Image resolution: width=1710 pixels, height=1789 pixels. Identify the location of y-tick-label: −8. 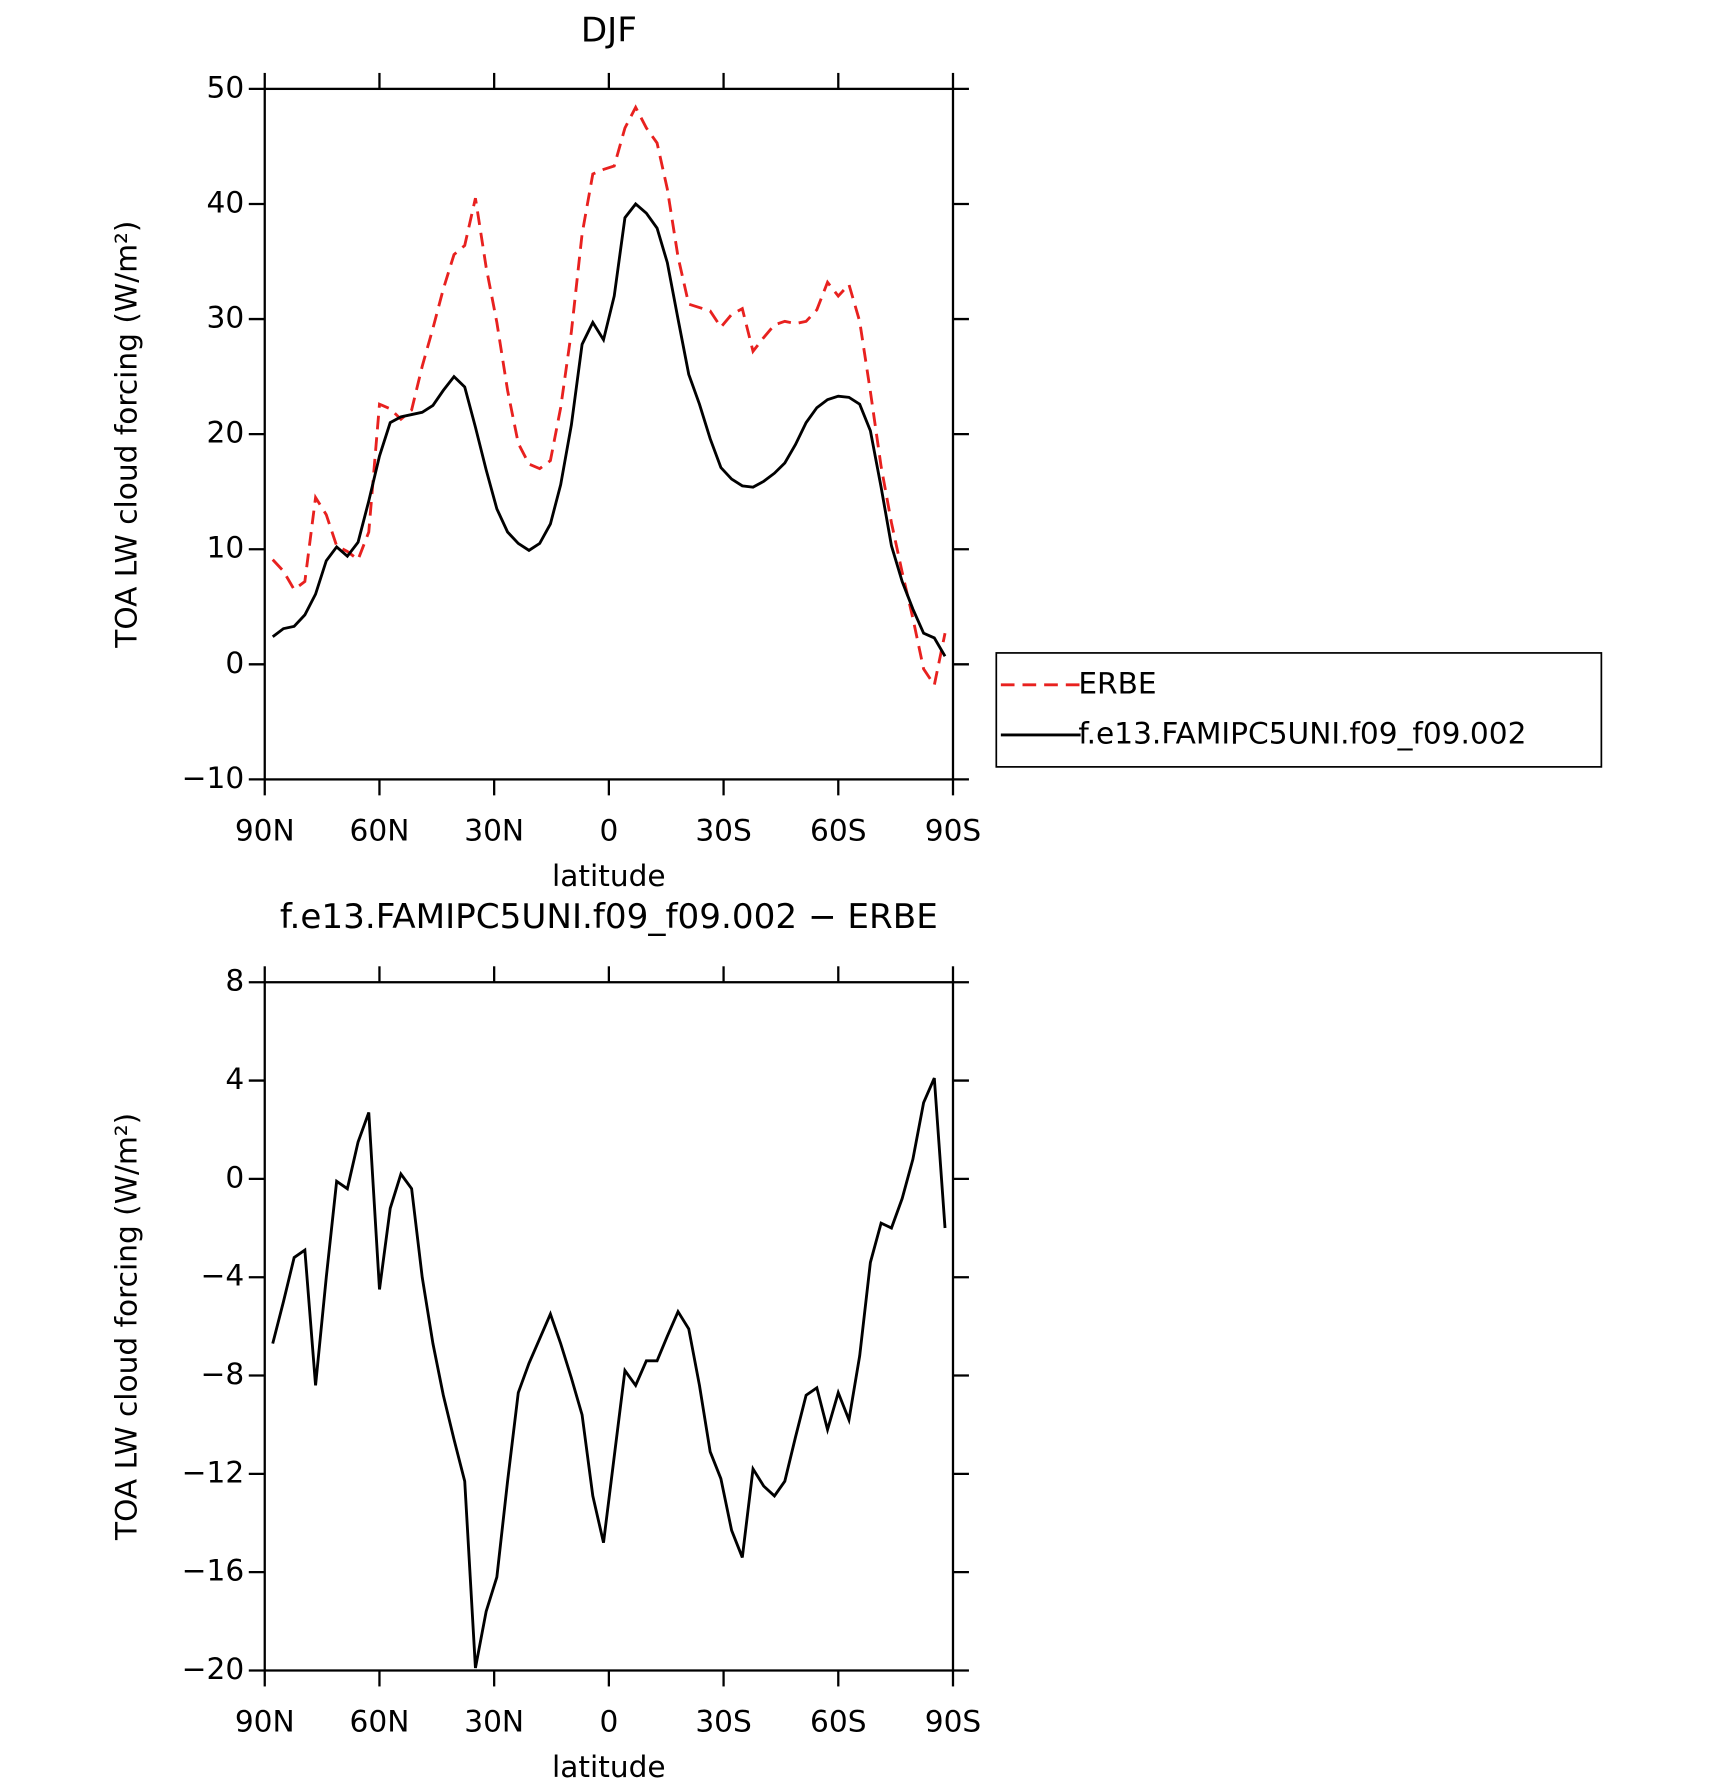
(223, 1374).